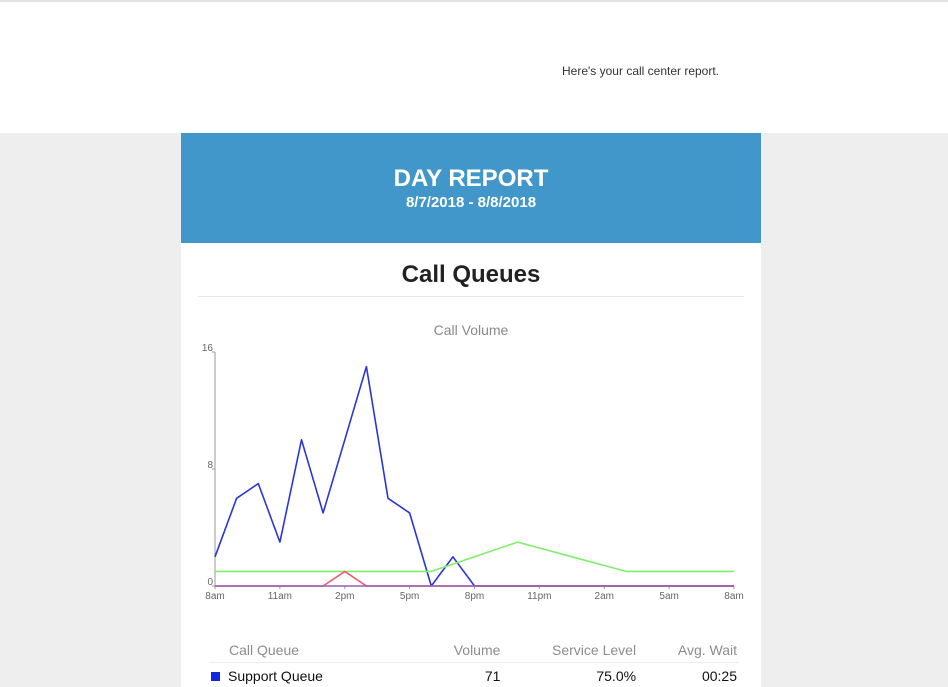  I want to click on chart-title: Call Volume, so click(471, 330).